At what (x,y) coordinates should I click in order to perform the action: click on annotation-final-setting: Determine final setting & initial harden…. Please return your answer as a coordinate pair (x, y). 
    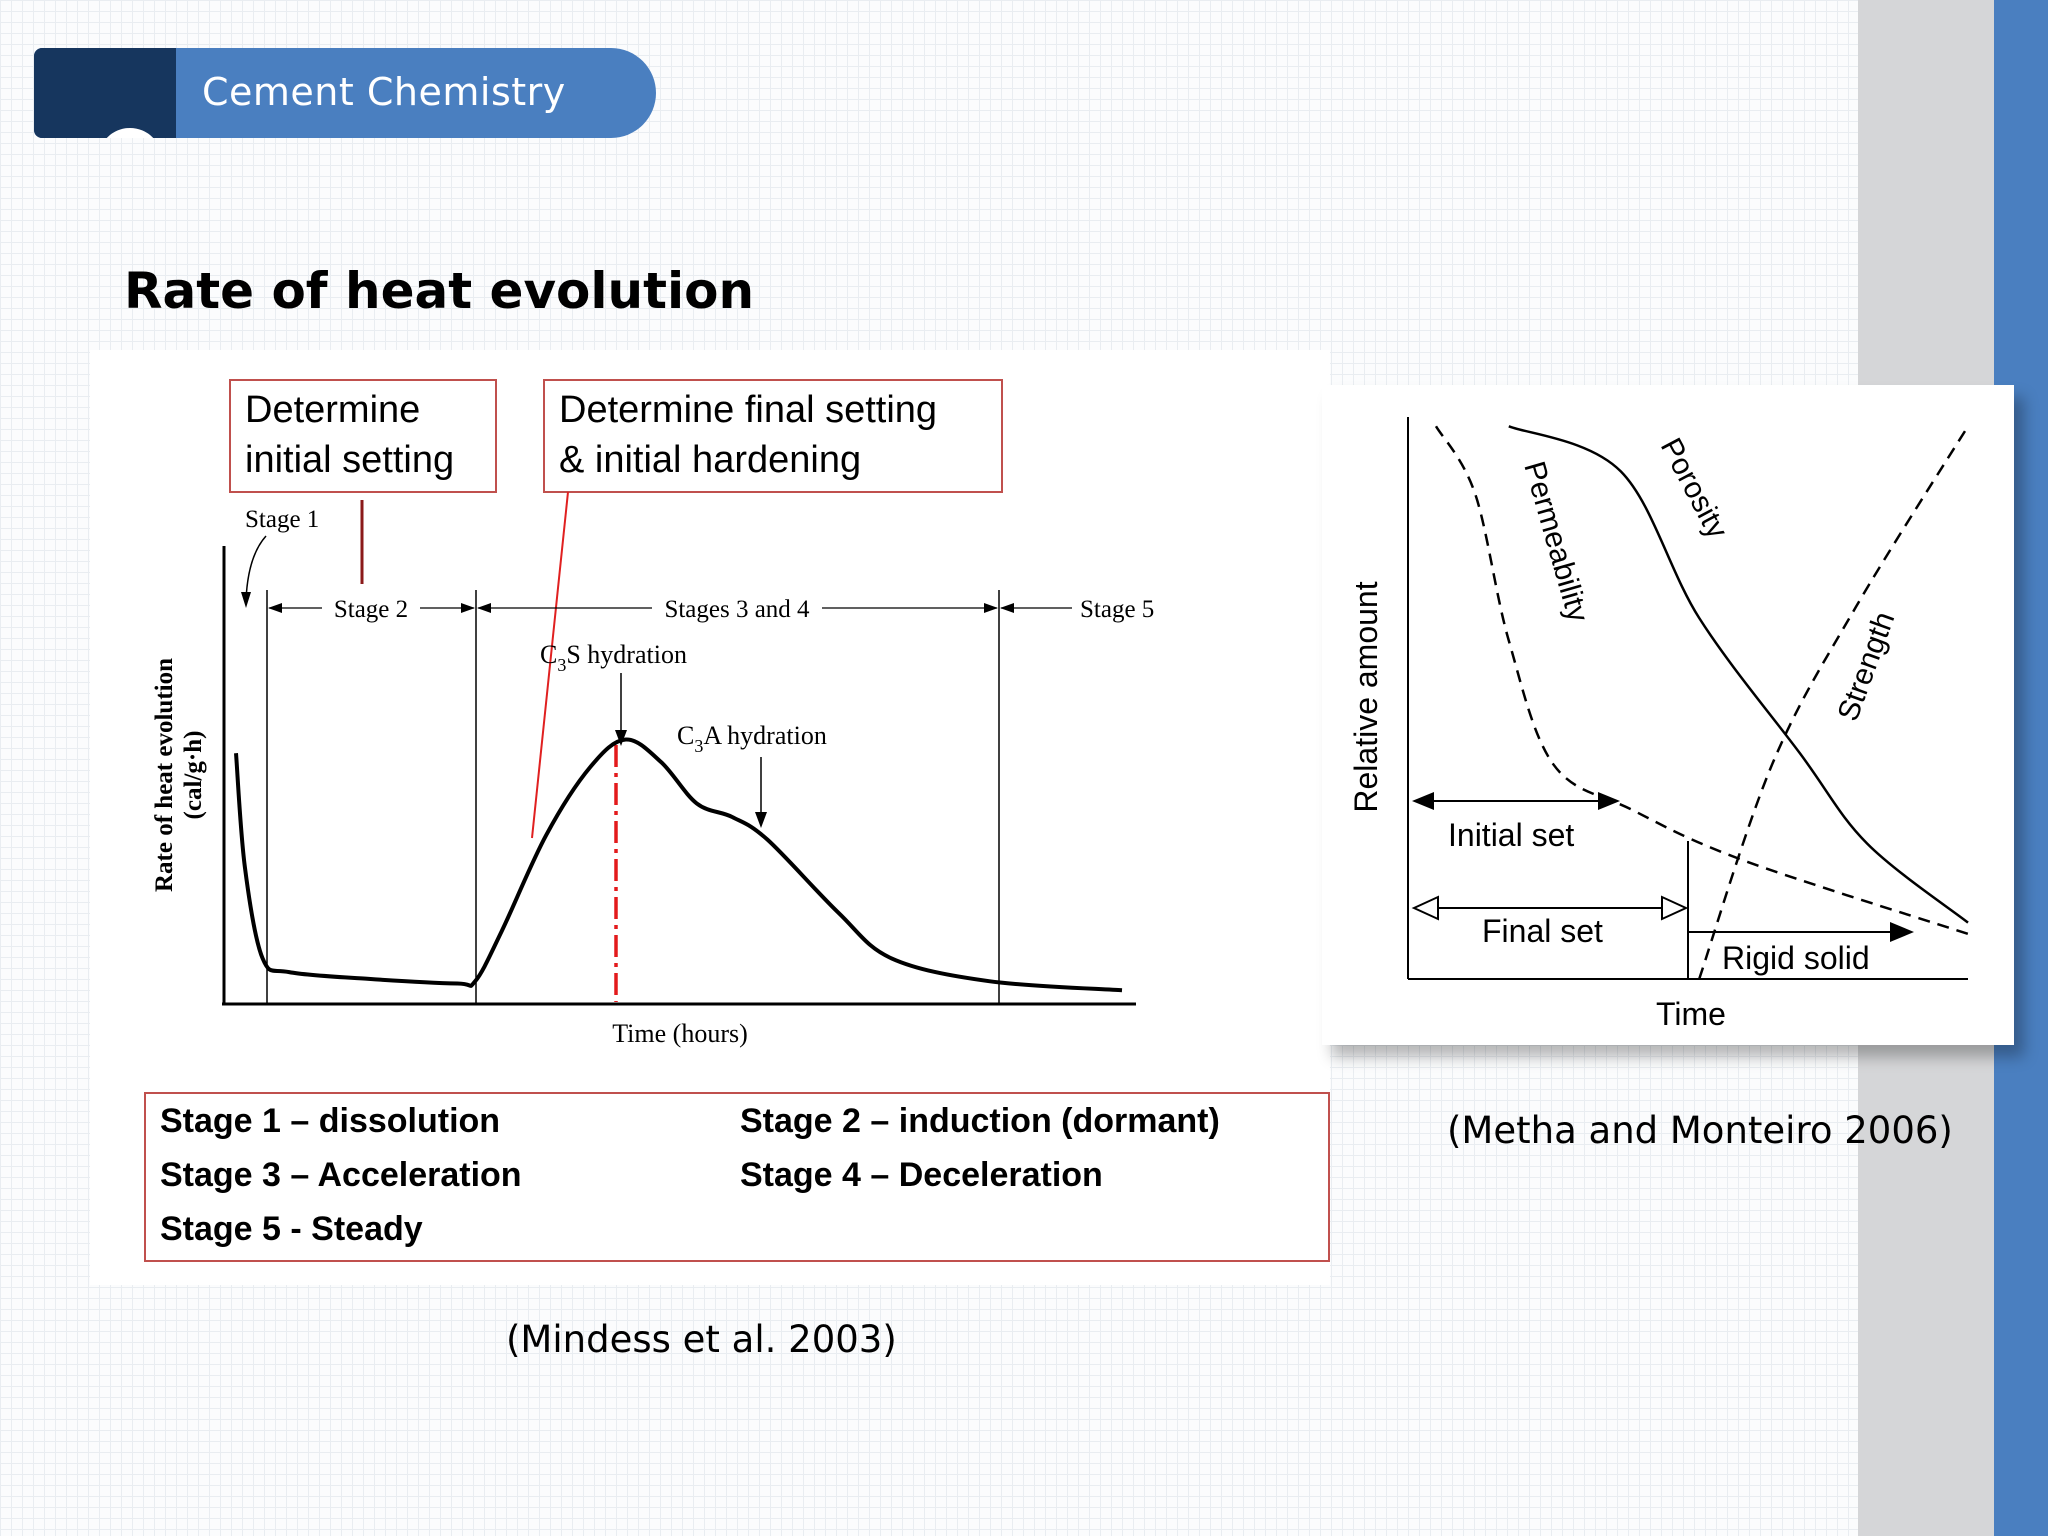
    Looking at the image, I should click on (773, 436).